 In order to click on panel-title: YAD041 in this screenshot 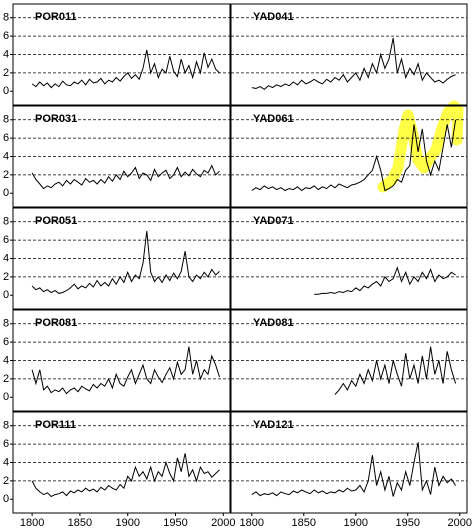, I will do `click(273, 17)`.